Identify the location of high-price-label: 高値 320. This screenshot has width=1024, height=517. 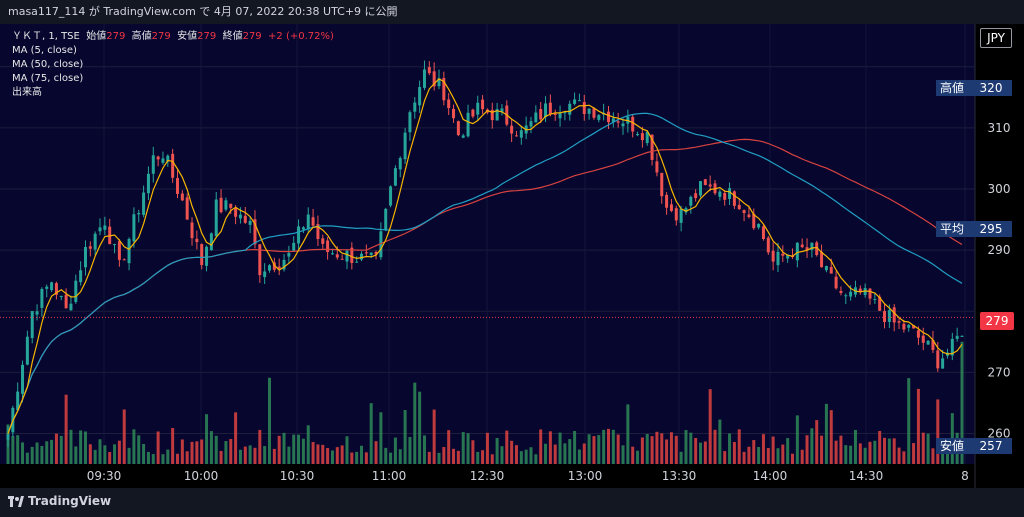
(974, 88).